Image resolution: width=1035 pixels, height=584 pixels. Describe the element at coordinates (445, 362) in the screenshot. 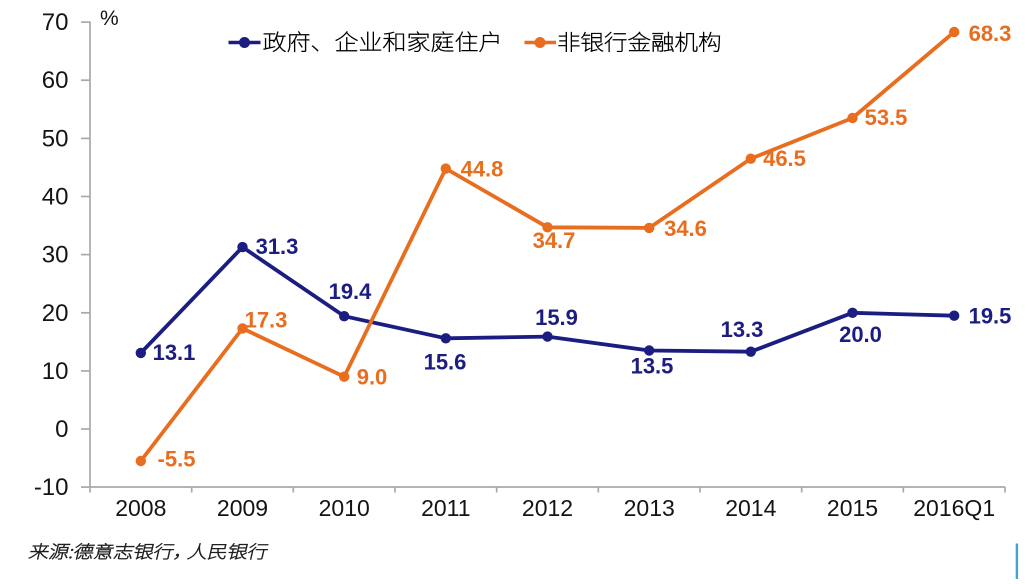

I see `svg-text: 15.6` at that location.